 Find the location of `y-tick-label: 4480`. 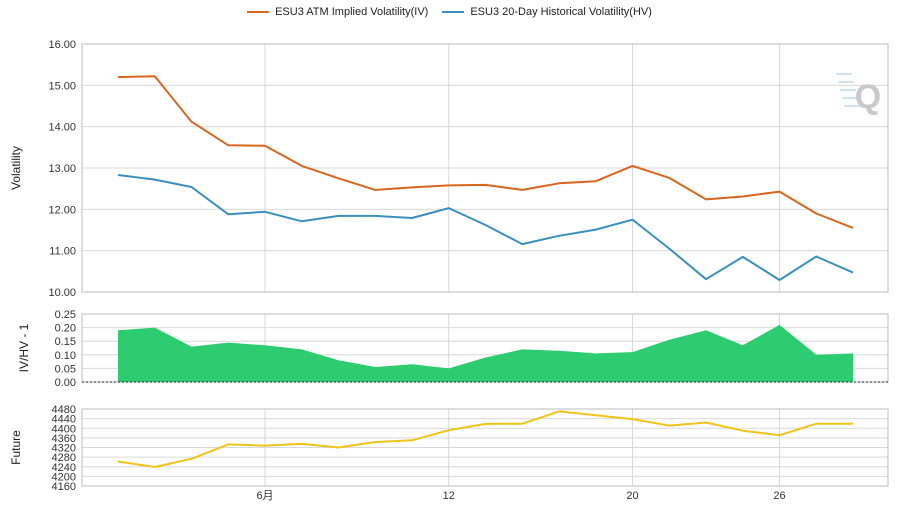

y-tick-label: 4480 is located at coordinates (64, 410).